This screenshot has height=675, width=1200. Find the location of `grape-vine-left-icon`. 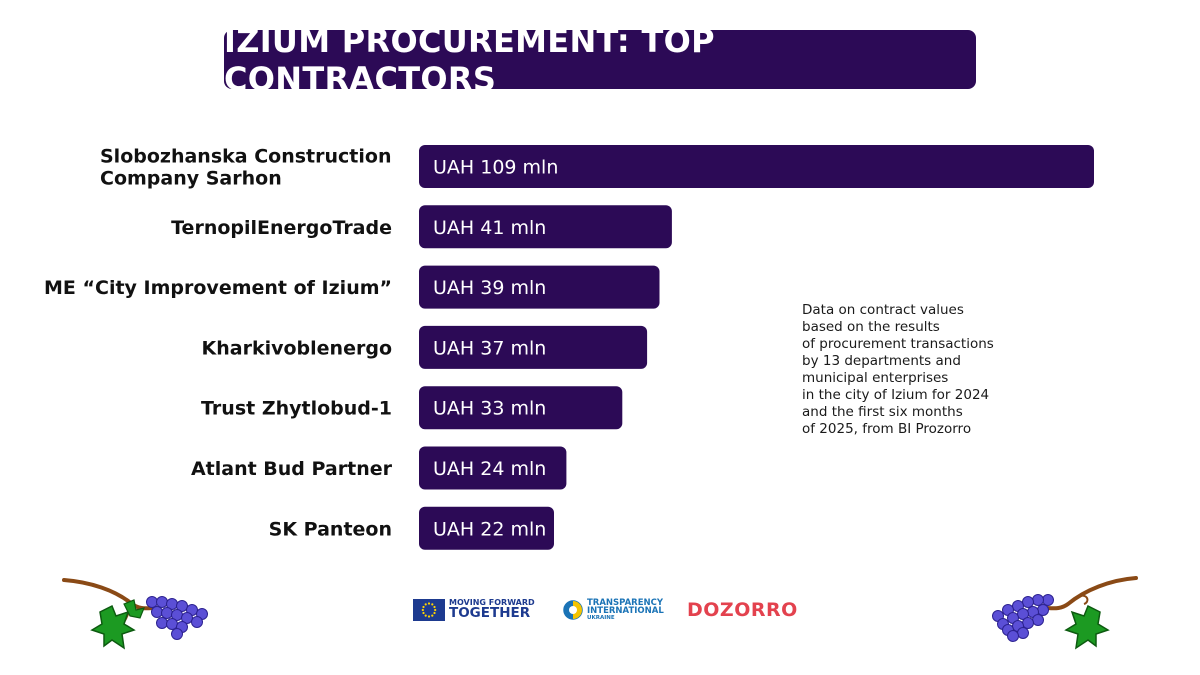

grape-vine-left-icon is located at coordinates (135, 614).